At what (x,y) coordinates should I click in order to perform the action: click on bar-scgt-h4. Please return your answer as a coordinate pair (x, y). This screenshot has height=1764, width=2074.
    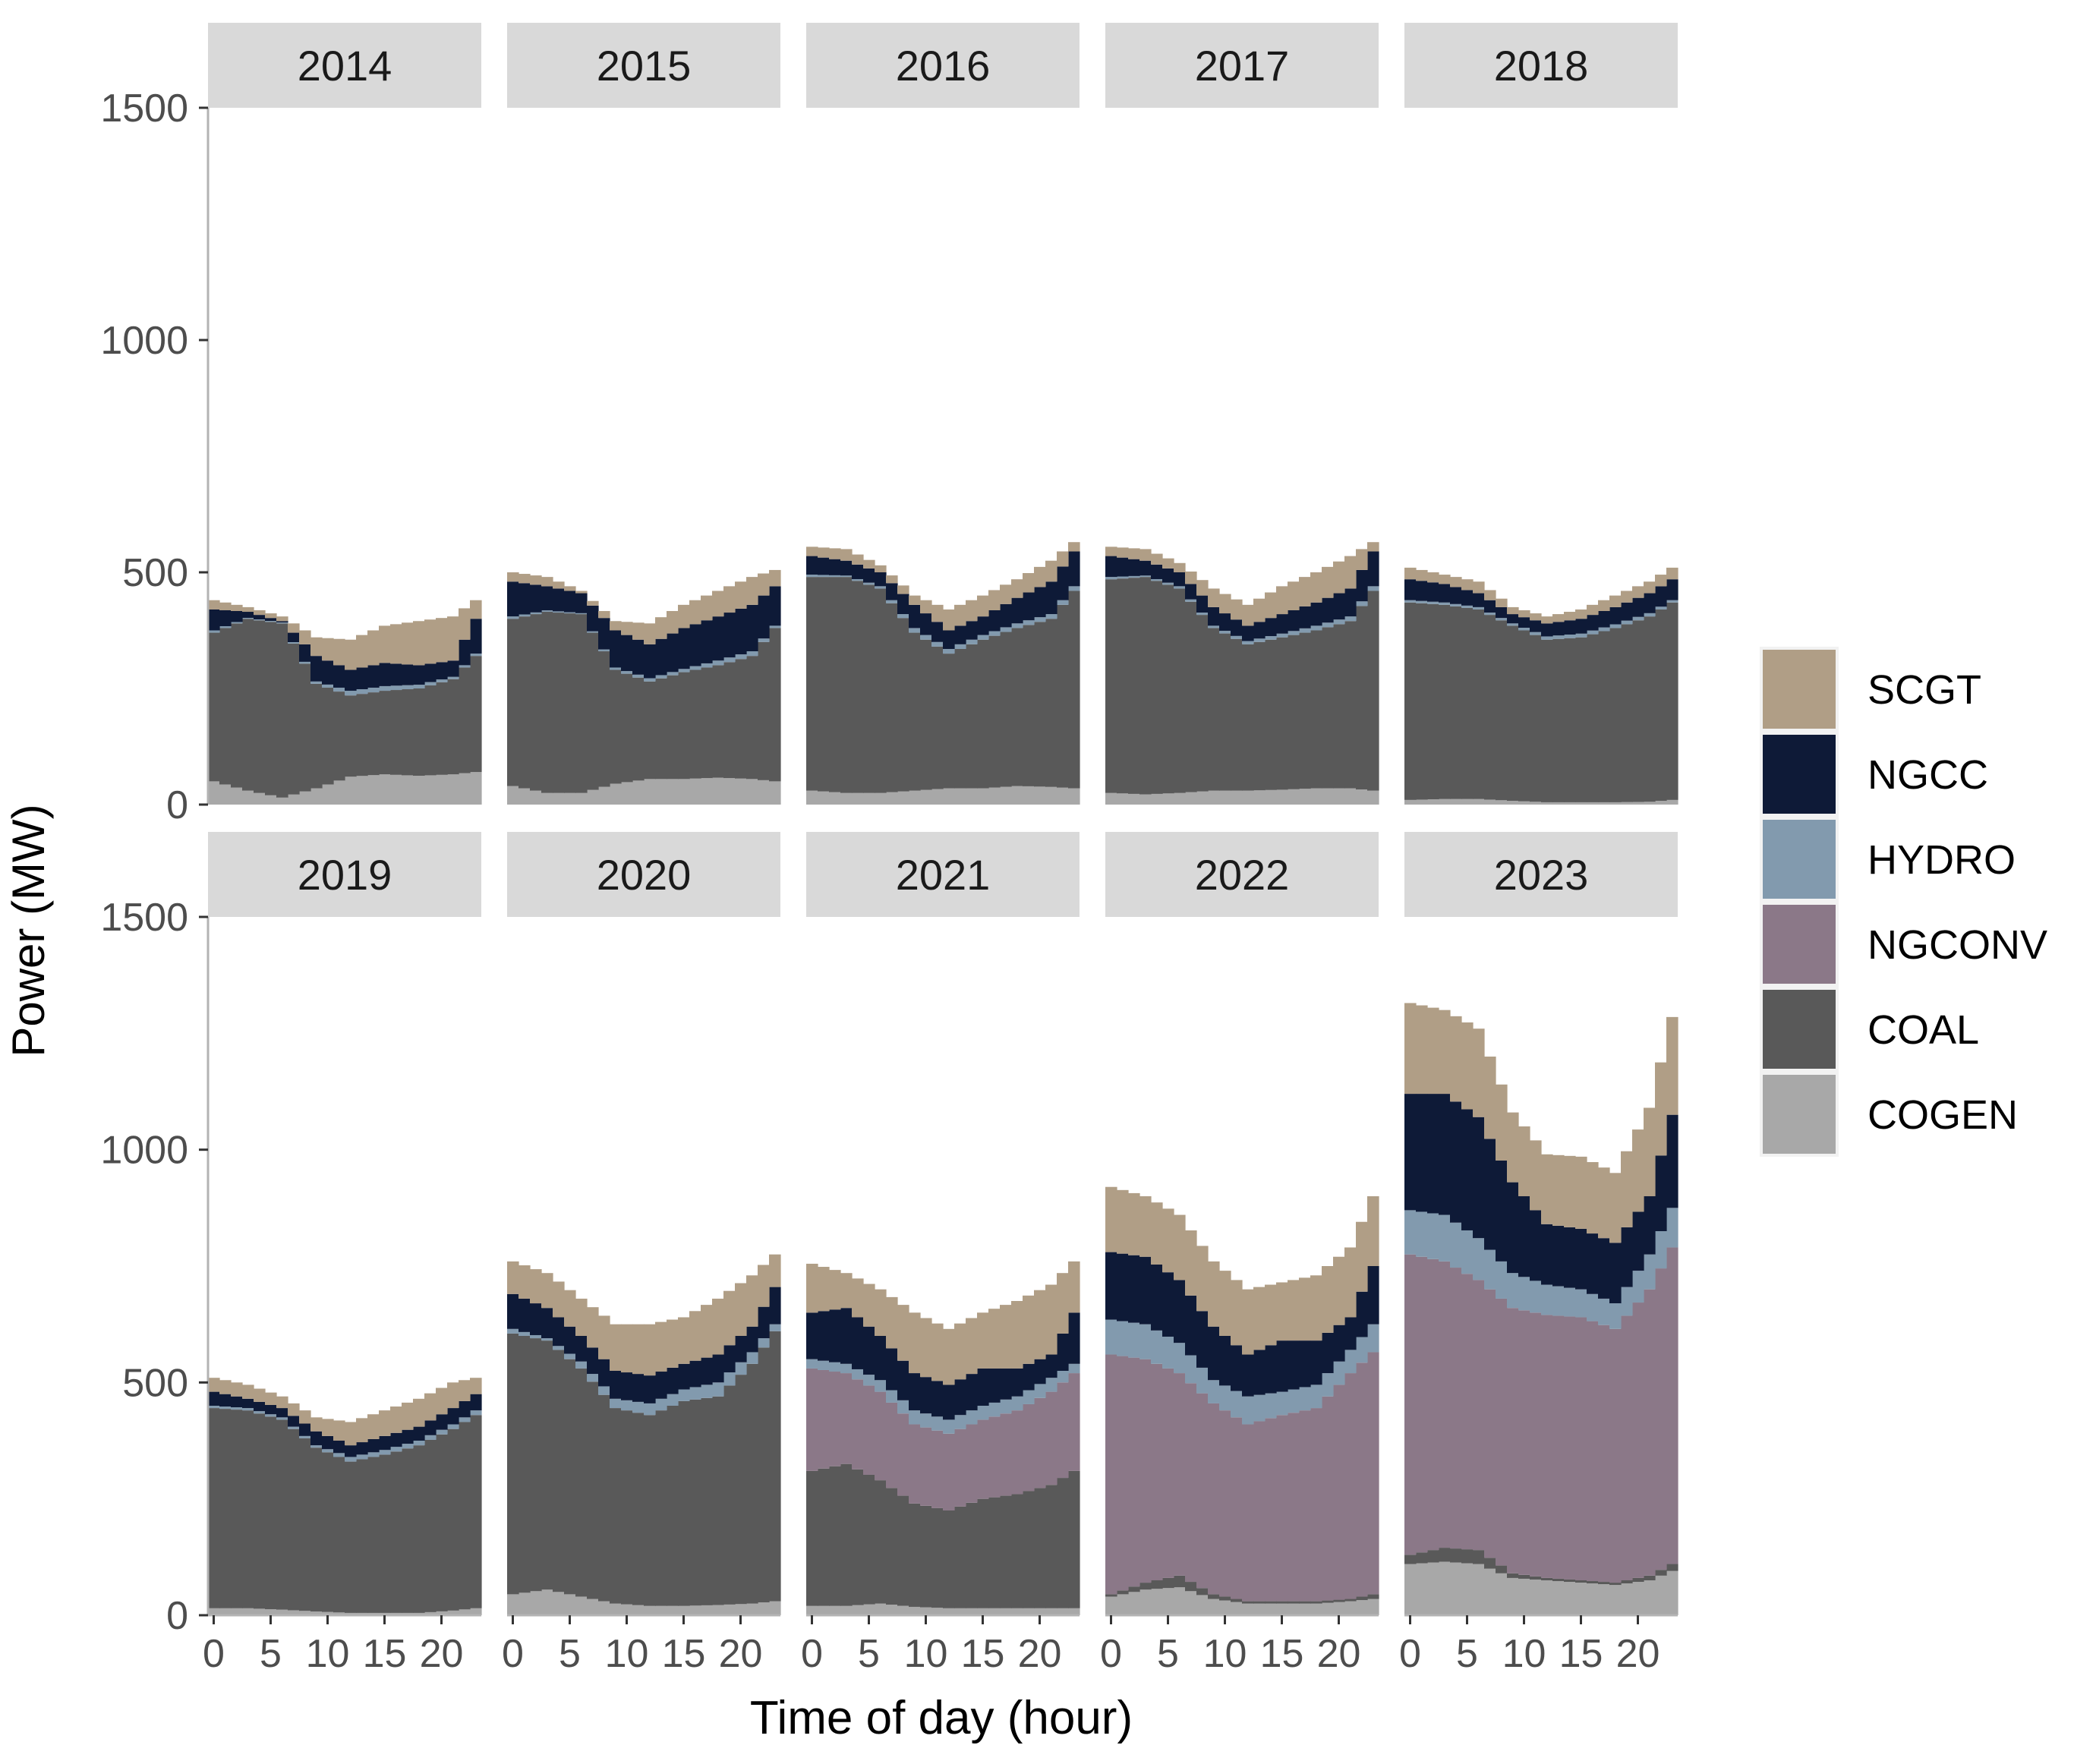
    Looking at the image, I should click on (858, 1298).